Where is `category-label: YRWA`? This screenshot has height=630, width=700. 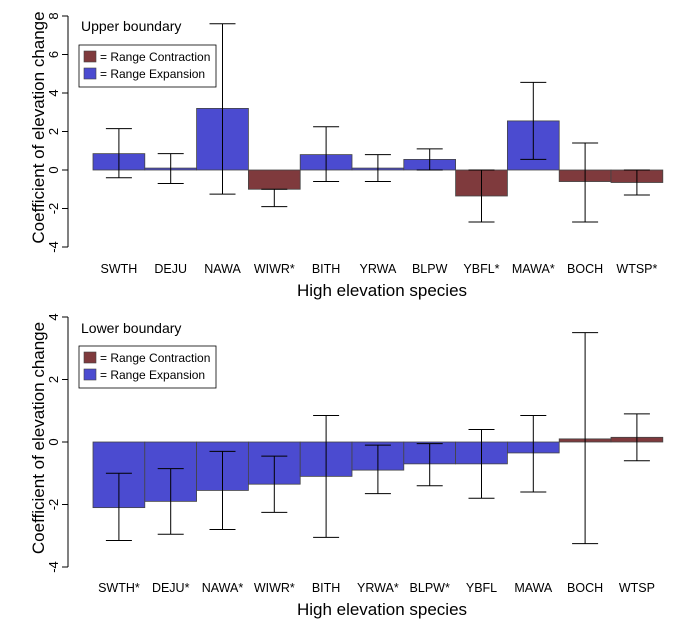
category-label: YRWA is located at coordinates (377, 269).